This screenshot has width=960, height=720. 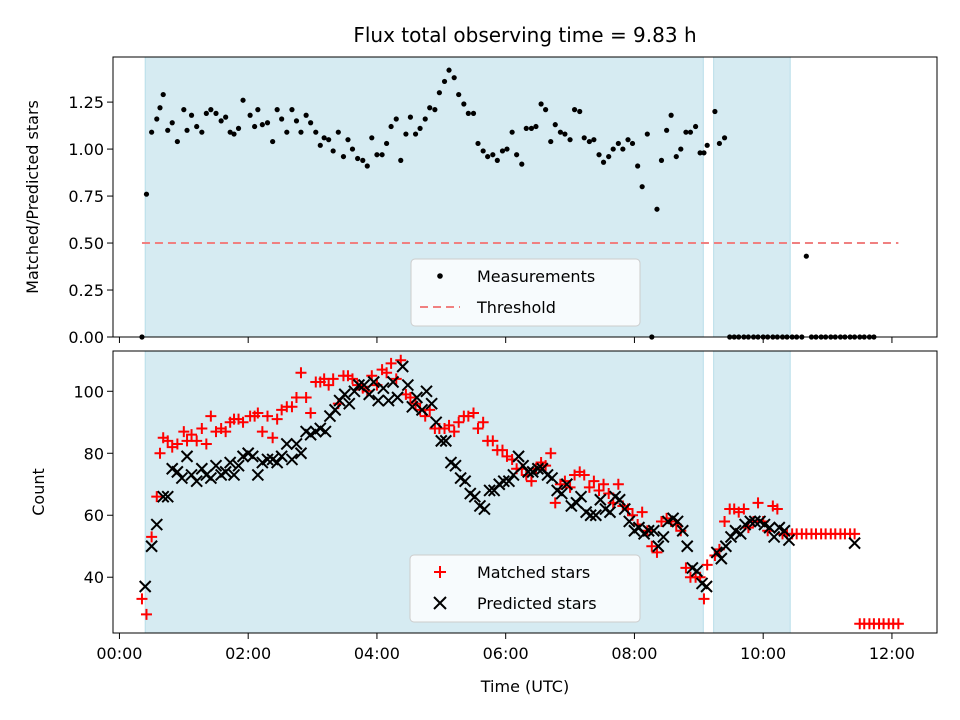 I want to click on ratio-legend-box, so click(x=525, y=292).